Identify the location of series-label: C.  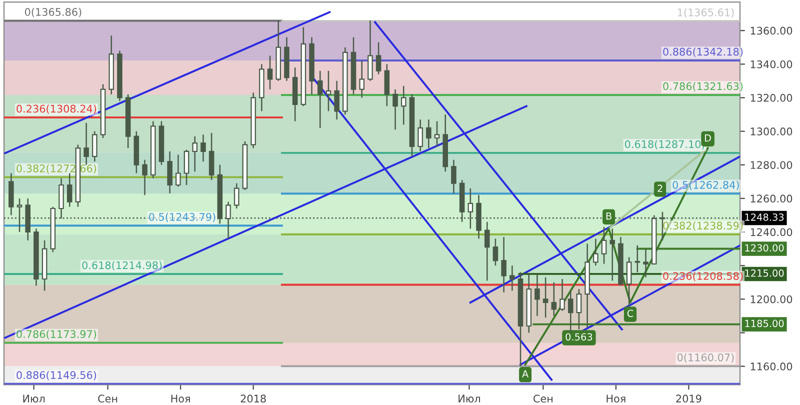
(630, 314).